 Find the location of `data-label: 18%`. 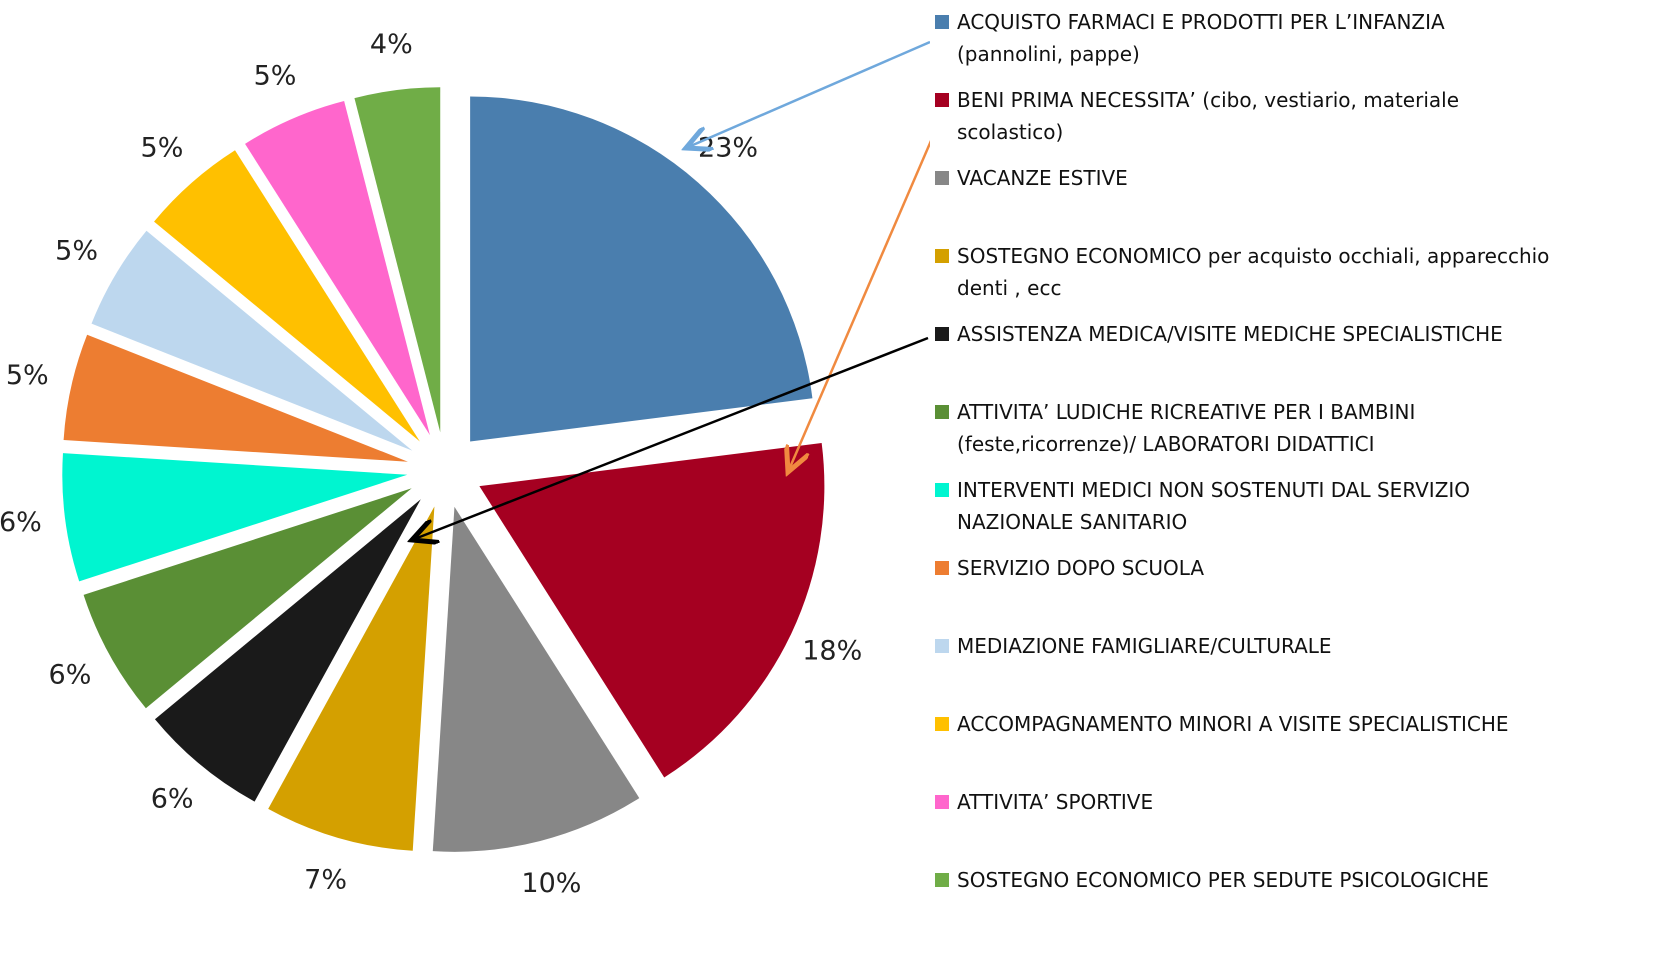

data-label: 18% is located at coordinates (832, 651).